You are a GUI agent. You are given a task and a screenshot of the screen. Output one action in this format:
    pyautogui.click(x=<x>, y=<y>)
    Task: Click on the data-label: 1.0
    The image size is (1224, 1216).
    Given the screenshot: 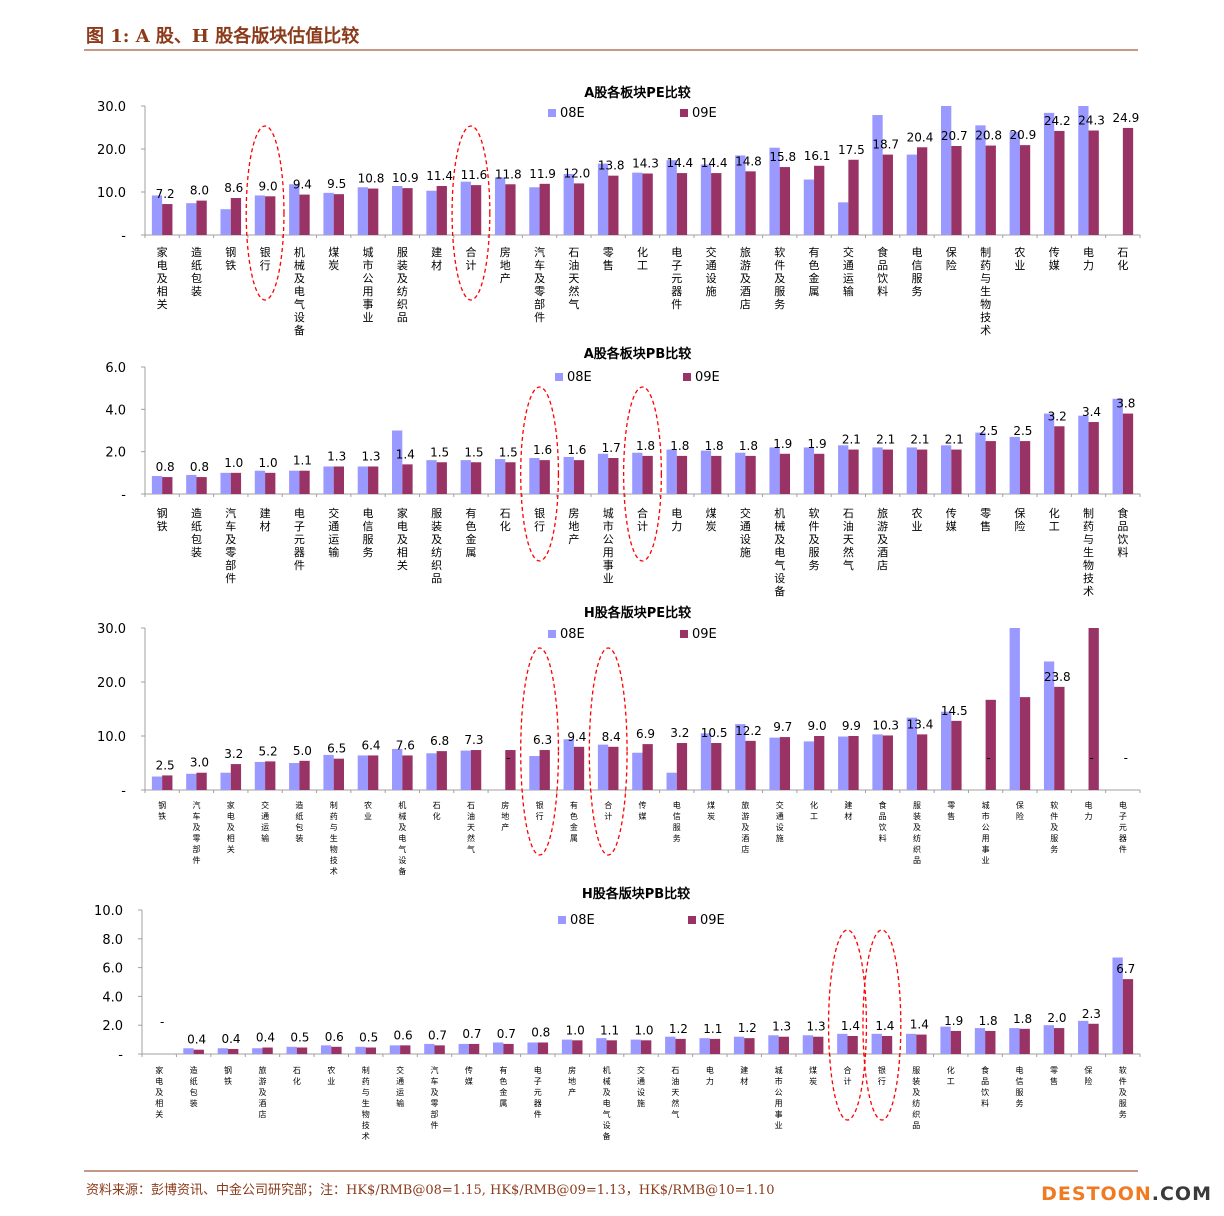 What is the action you would take?
    pyautogui.click(x=575, y=1030)
    